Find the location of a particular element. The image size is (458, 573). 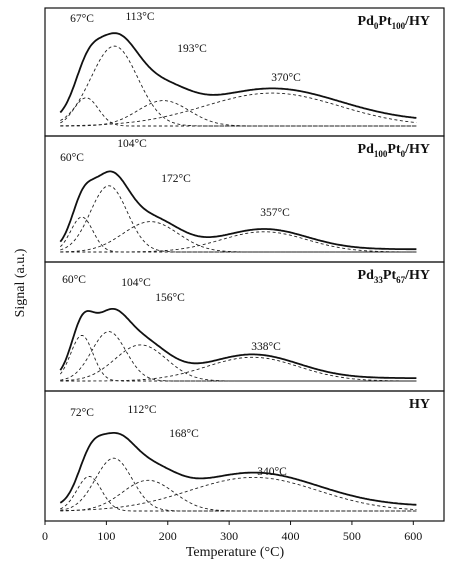

sample-label: Pd0Pt100/HY is located at coordinates (394, 22).